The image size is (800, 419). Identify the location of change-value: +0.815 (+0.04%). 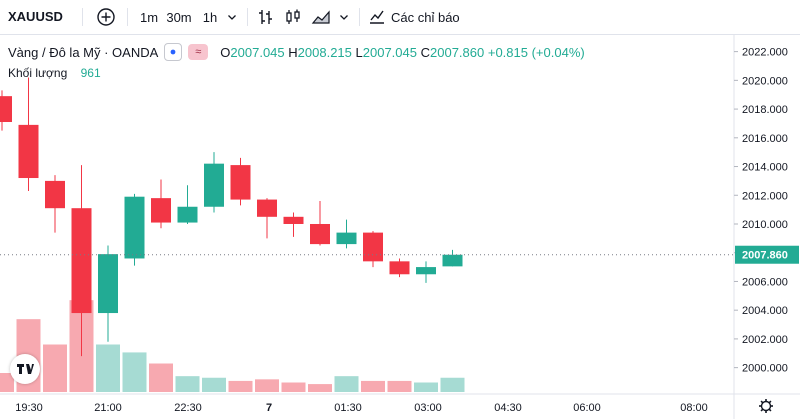
(536, 52).